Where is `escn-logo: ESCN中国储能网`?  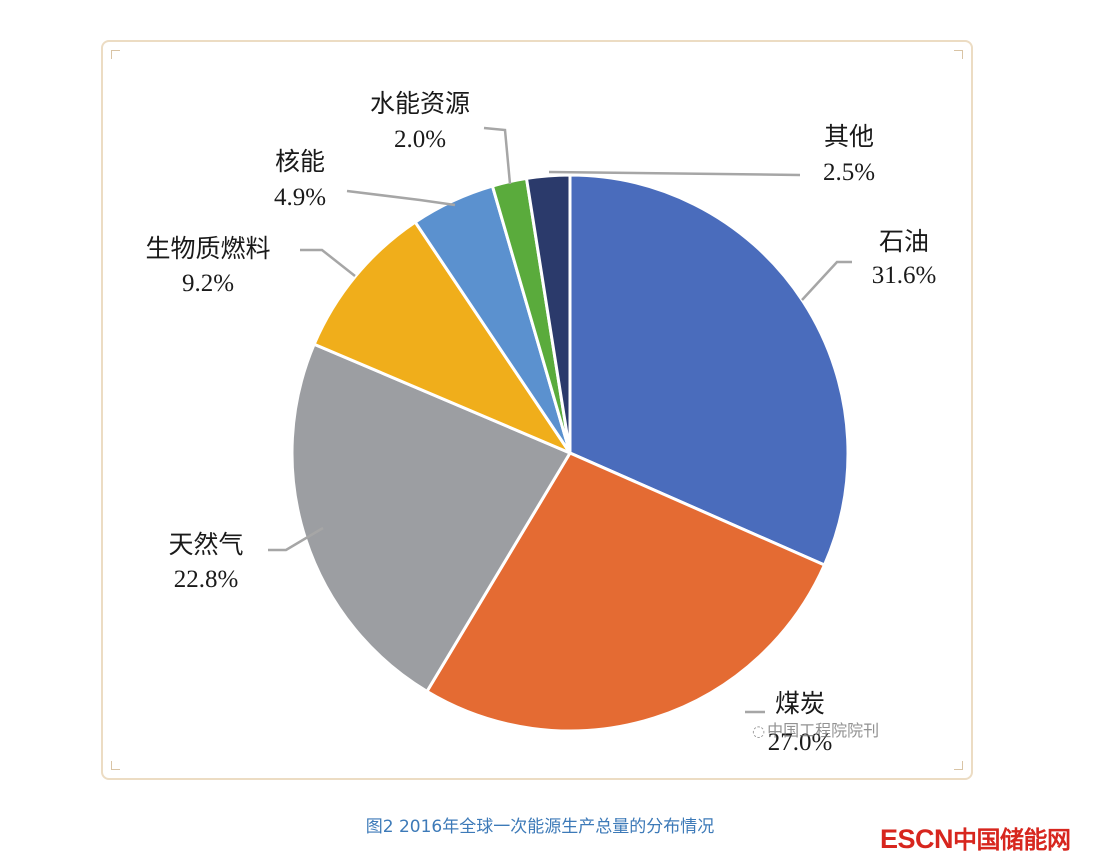 escn-logo: ESCN中国储能网 is located at coordinates (975, 837).